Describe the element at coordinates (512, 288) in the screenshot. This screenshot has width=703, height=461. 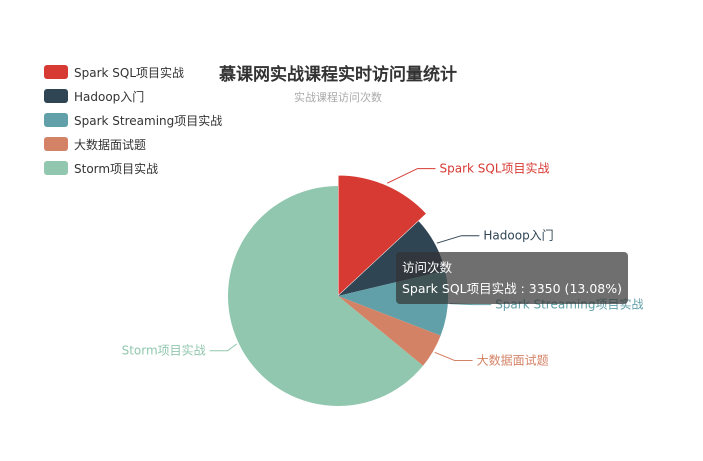
I see `tooltip-text: Spark SQL项目实战 : 3350 (13.08%)` at that location.